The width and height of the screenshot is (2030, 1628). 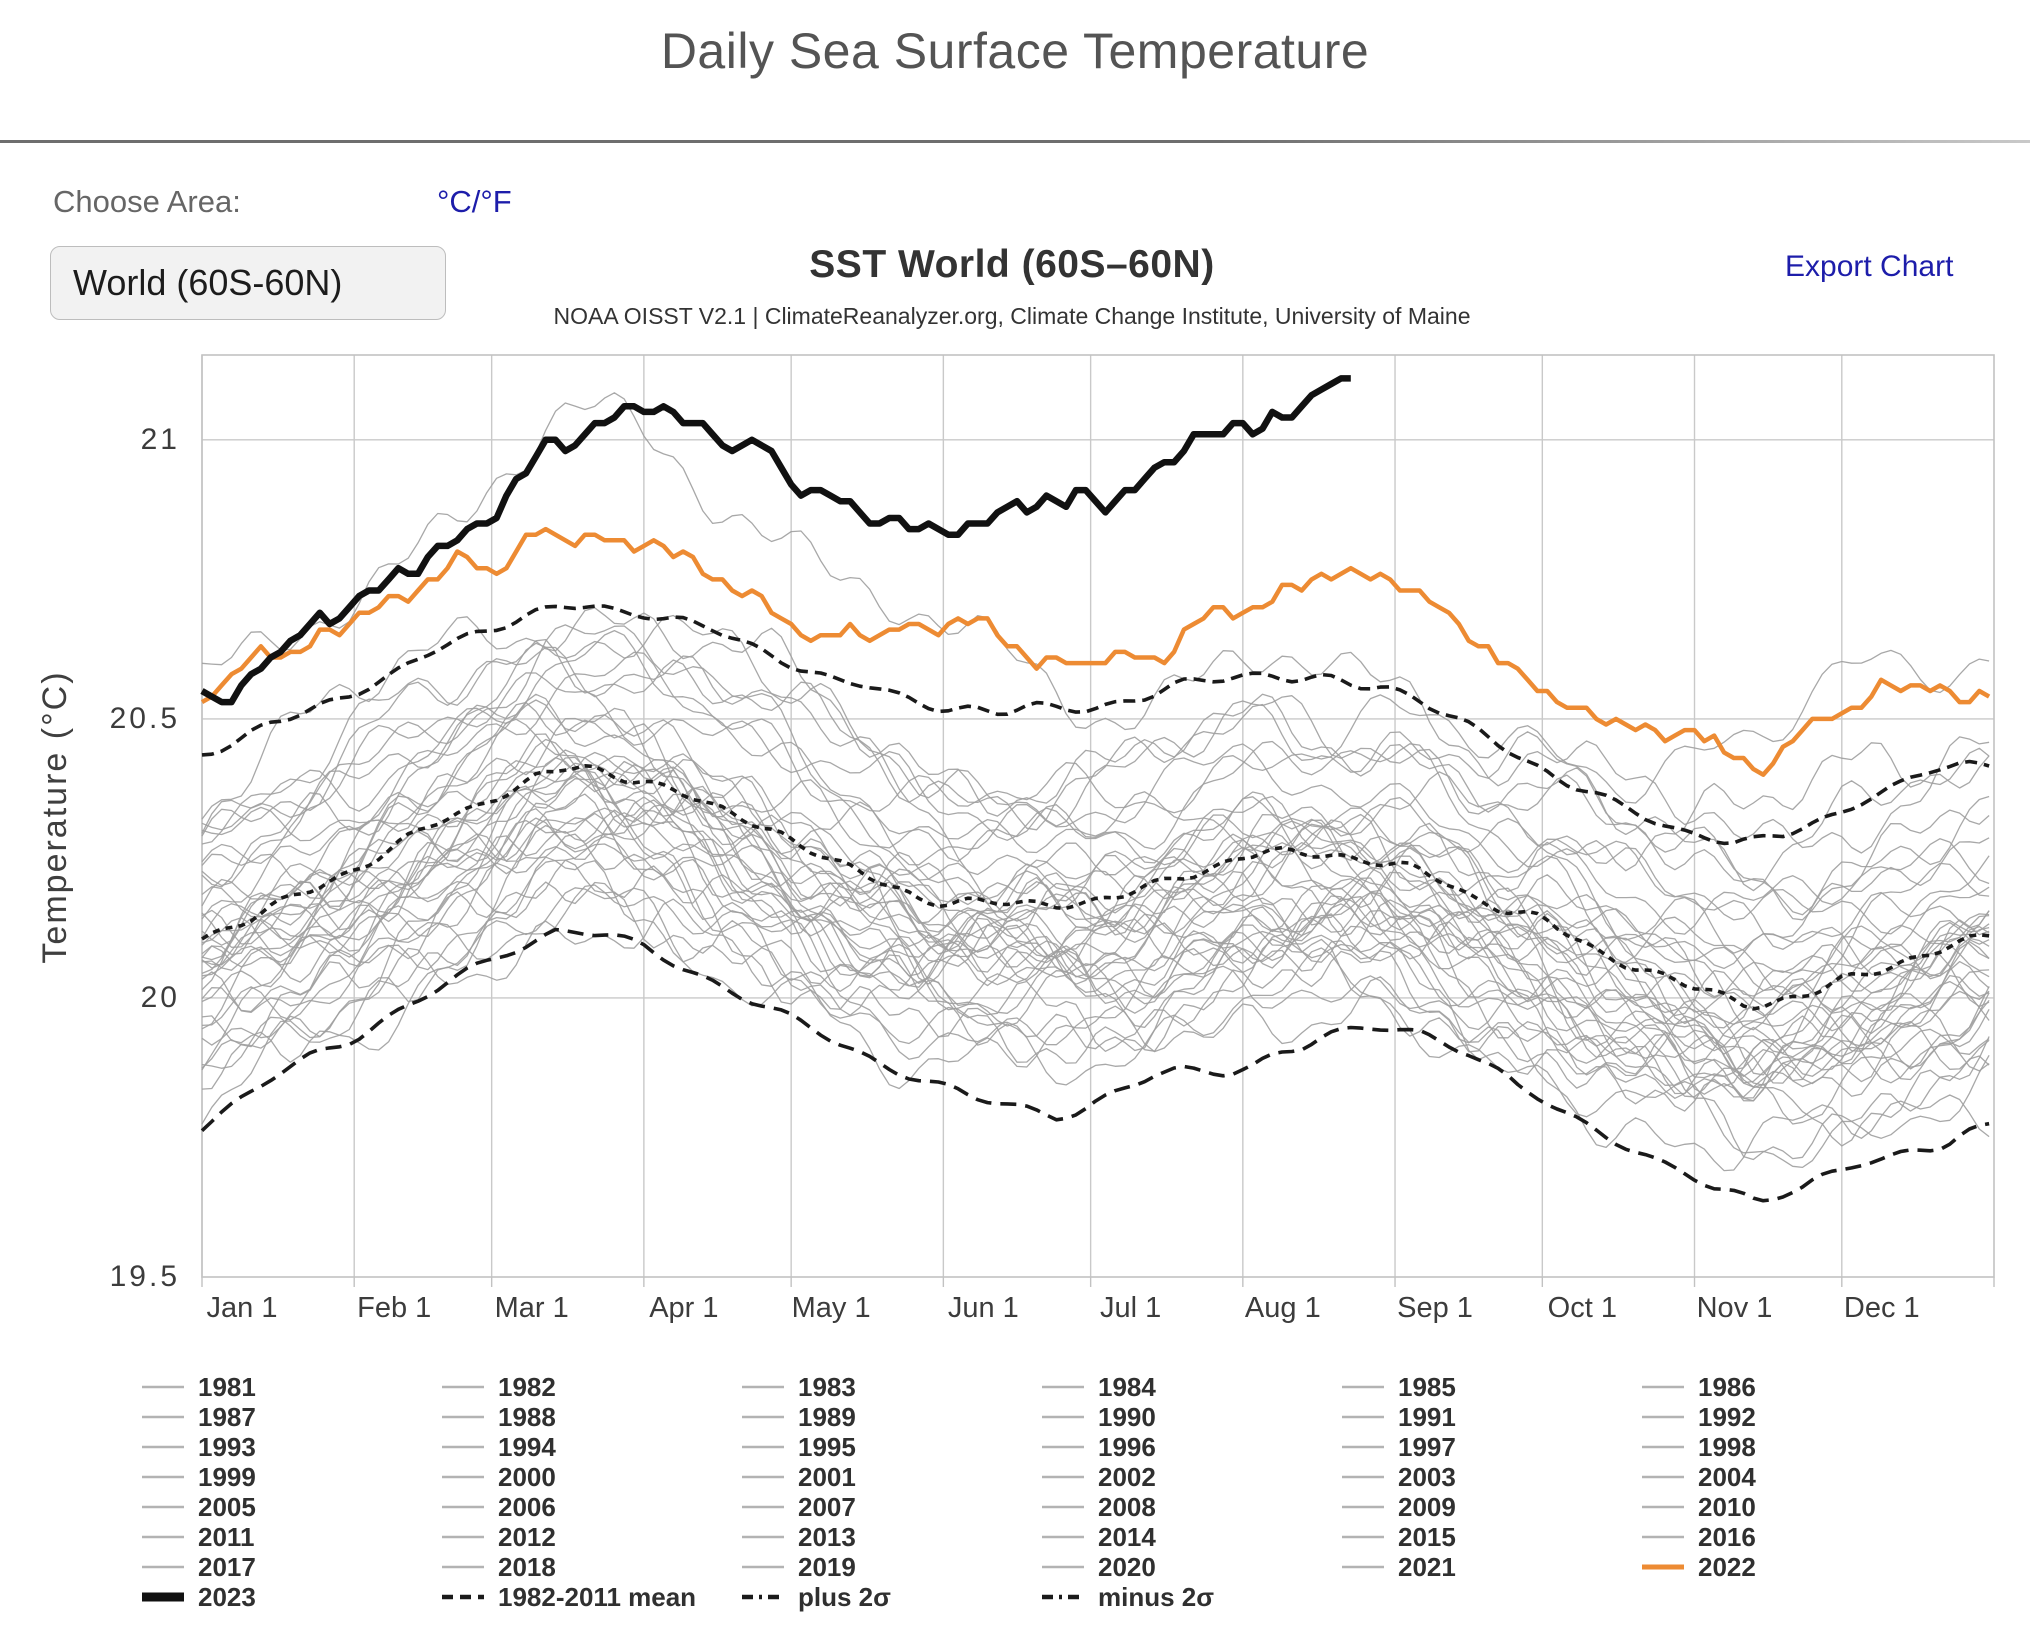 What do you see at coordinates (290, 1387) in the screenshot?
I see `legend-item-1981: 1981` at bounding box center [290, 1387].